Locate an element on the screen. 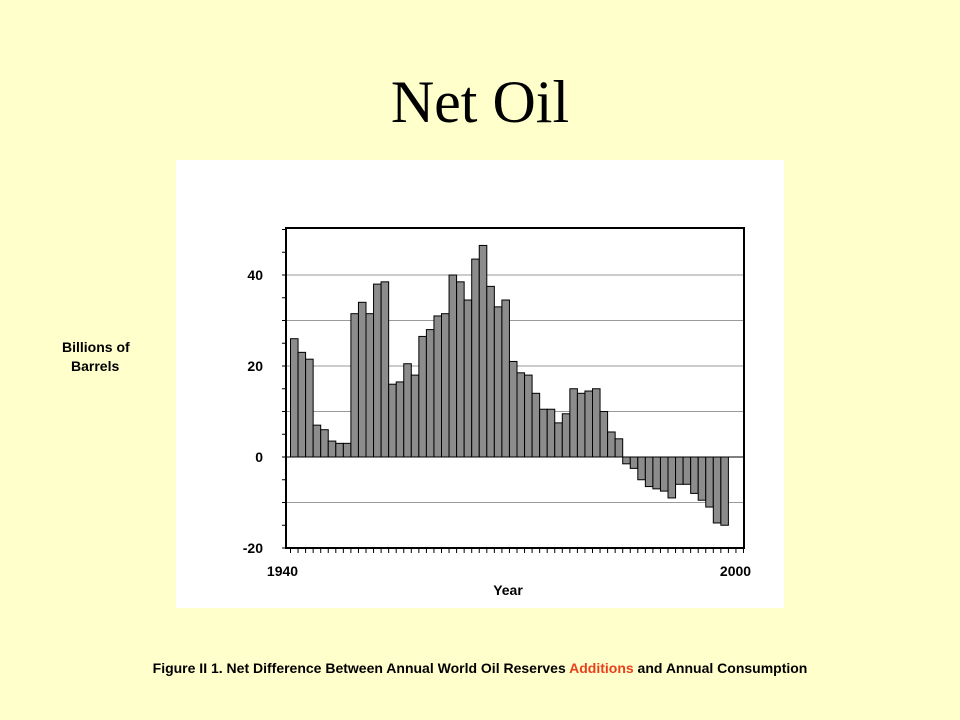 The height and width of the screenshot is (720, 960). caption-highlight: Additions is located at coordinates (601, 668).